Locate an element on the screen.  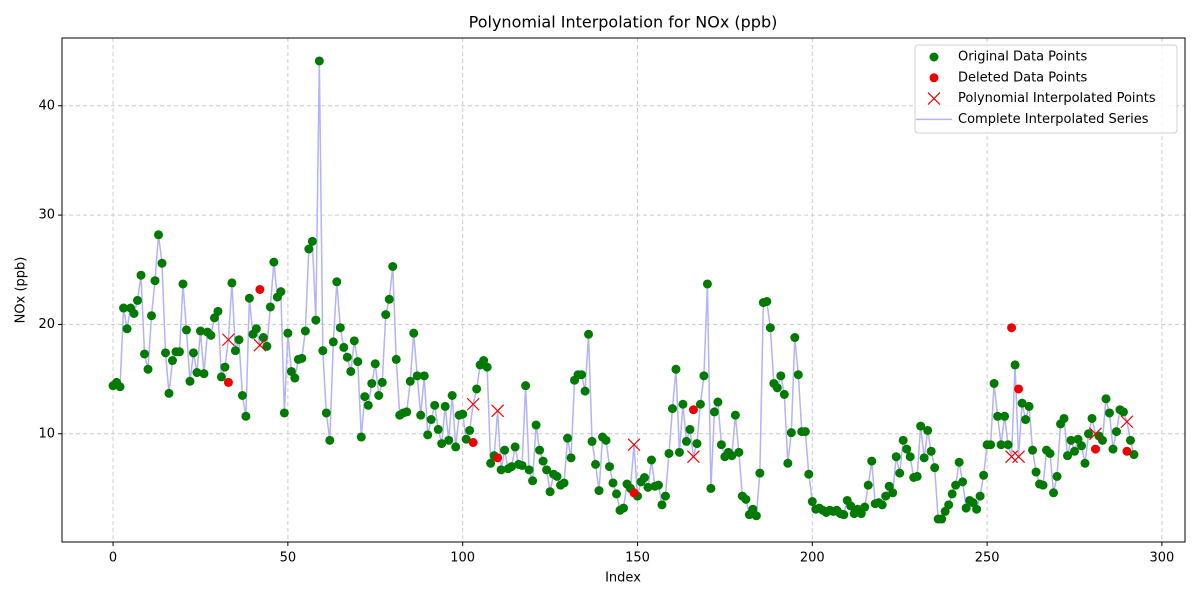
x-tick-label: 250 is located at coordinates (987, 558).